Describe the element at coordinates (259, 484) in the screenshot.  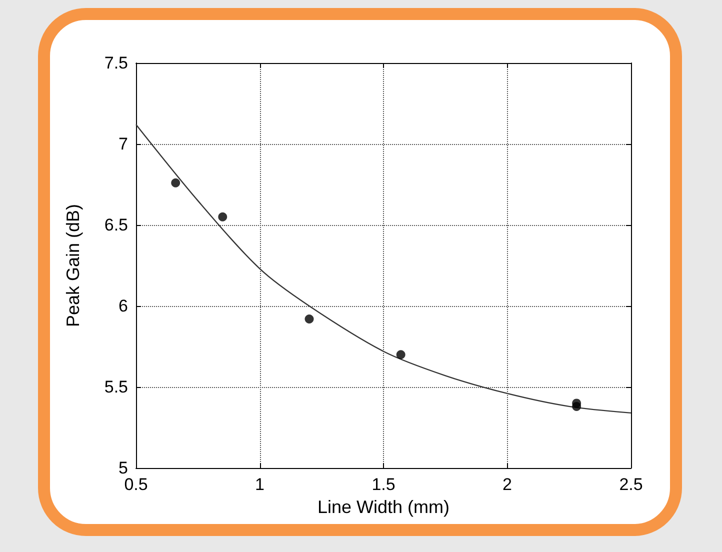
I see `x-tick-label: 1` at that location.